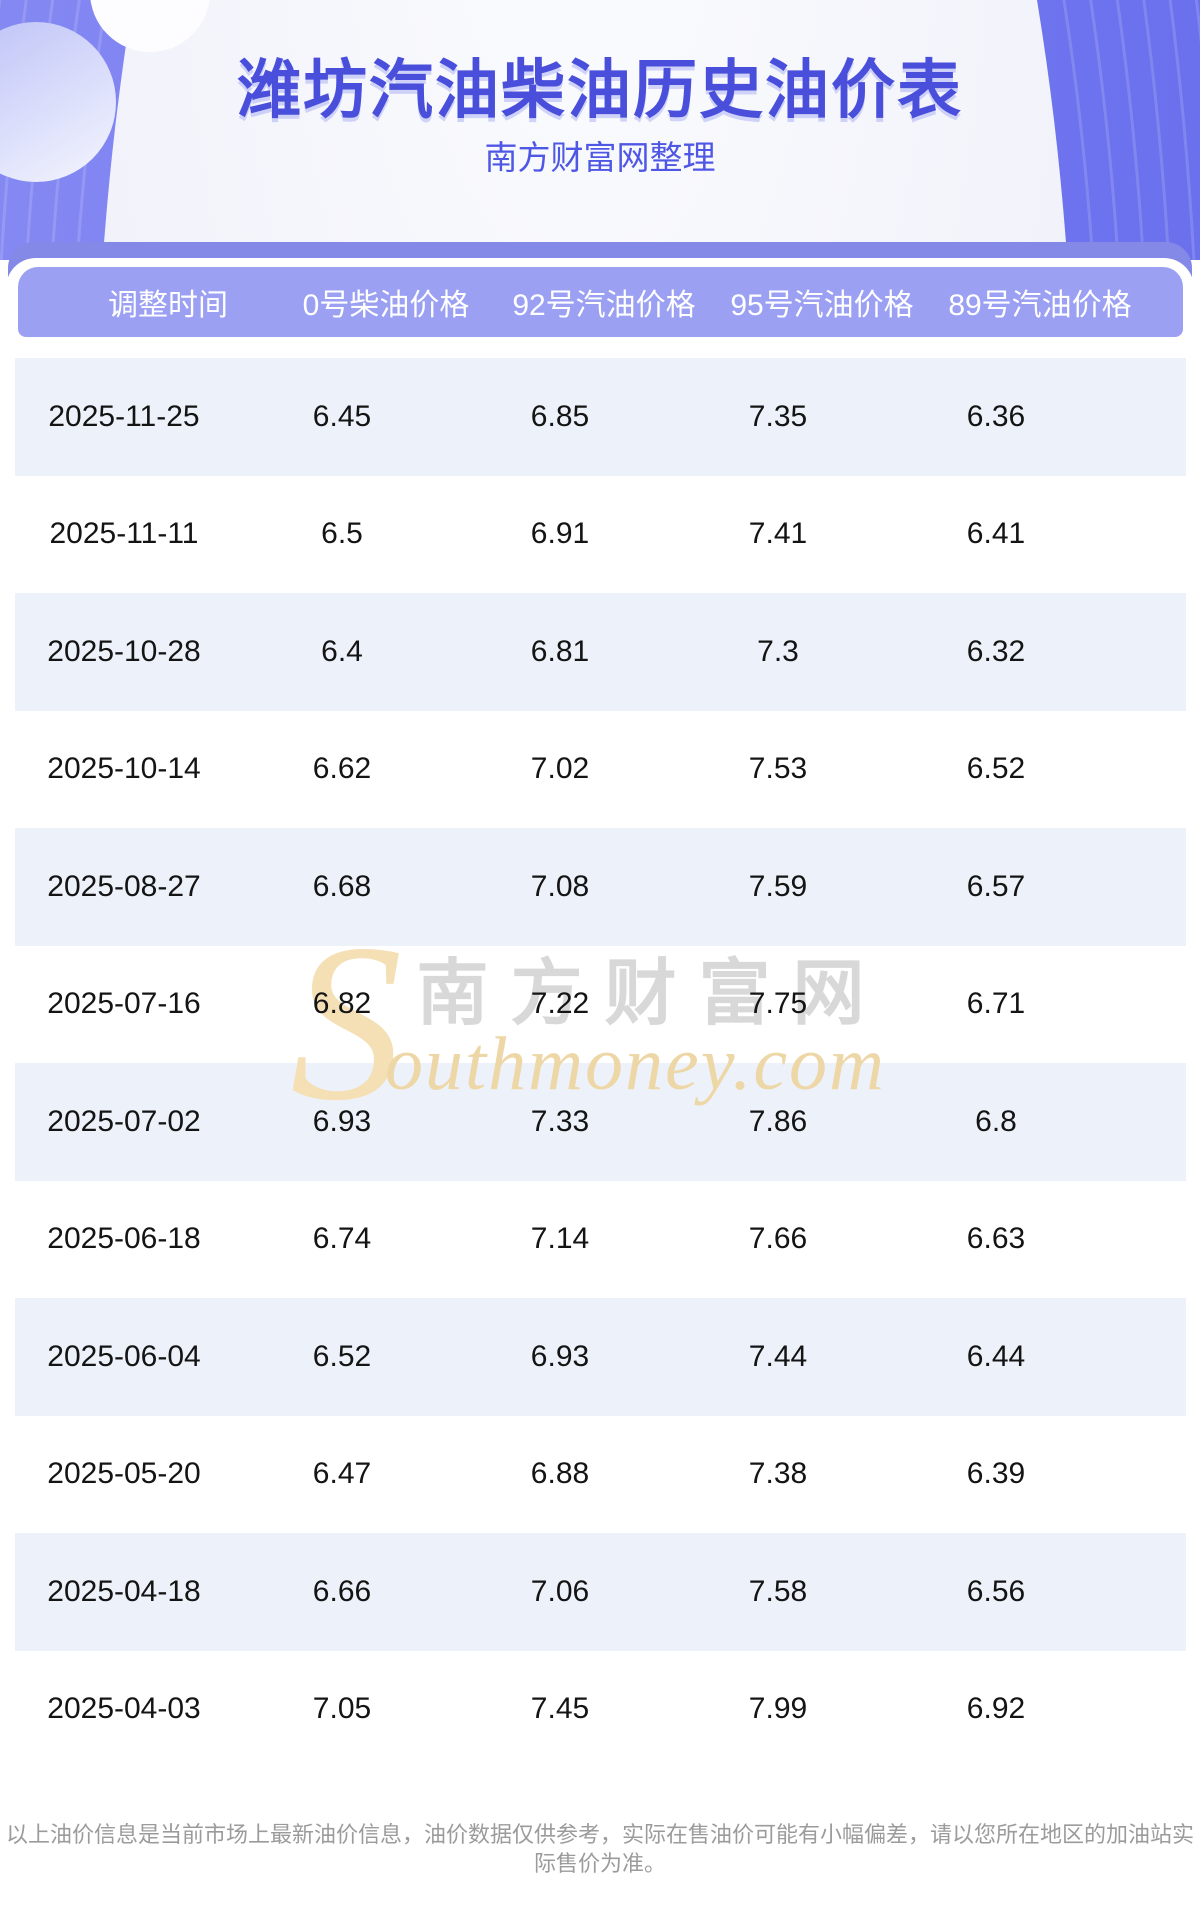  I want to click on cell-diesel-0: 6.45, so click(342, 416).